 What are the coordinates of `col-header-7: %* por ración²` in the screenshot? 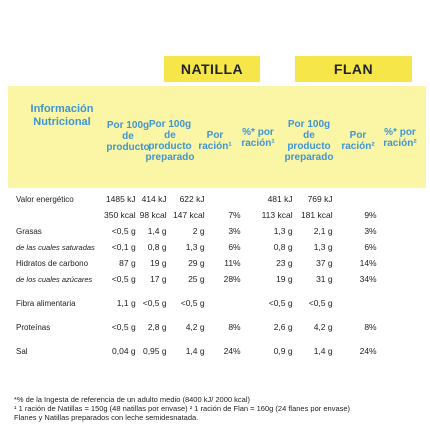 It's located at (400, 138).